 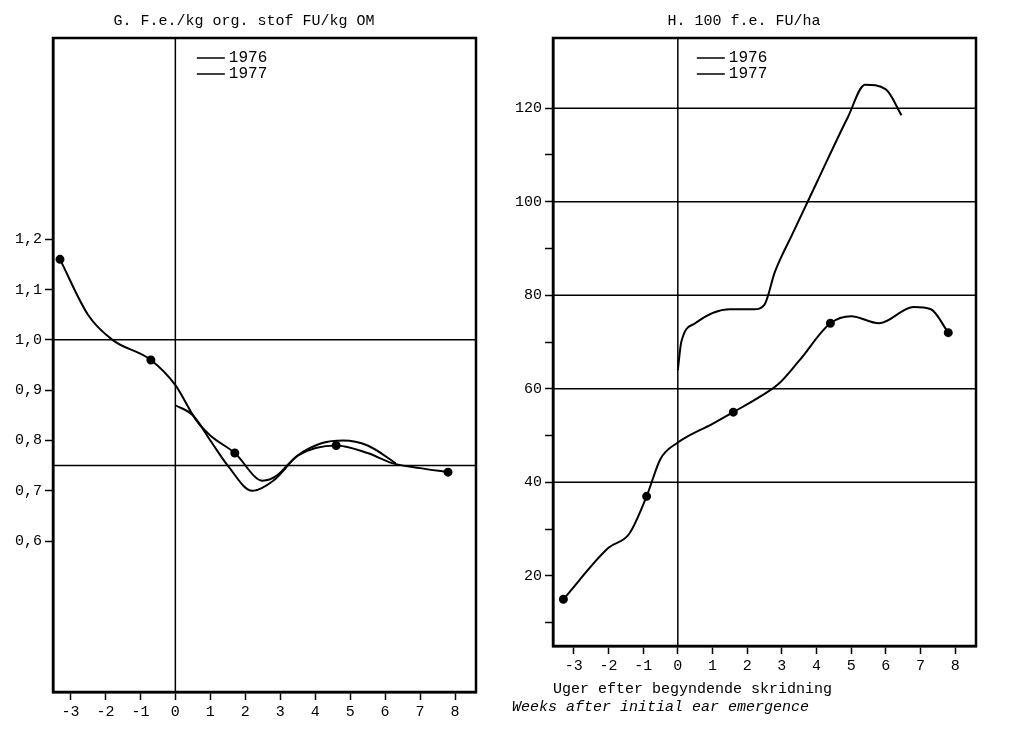 What do you see at coordinates (528, 109) in the screenshot?
I see `y-tick-label: 120` at bounding box center [528, 109].